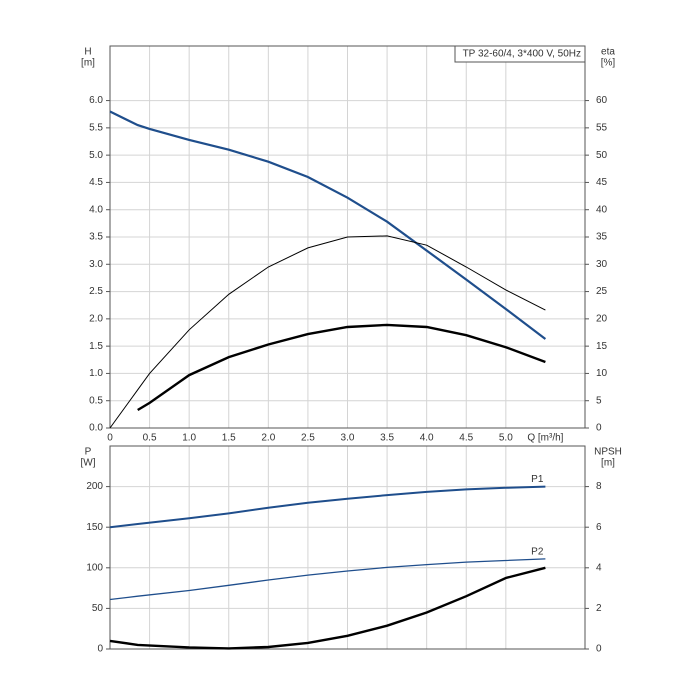  I want to click on x-tick-label: 0.5, so click(150, 438).